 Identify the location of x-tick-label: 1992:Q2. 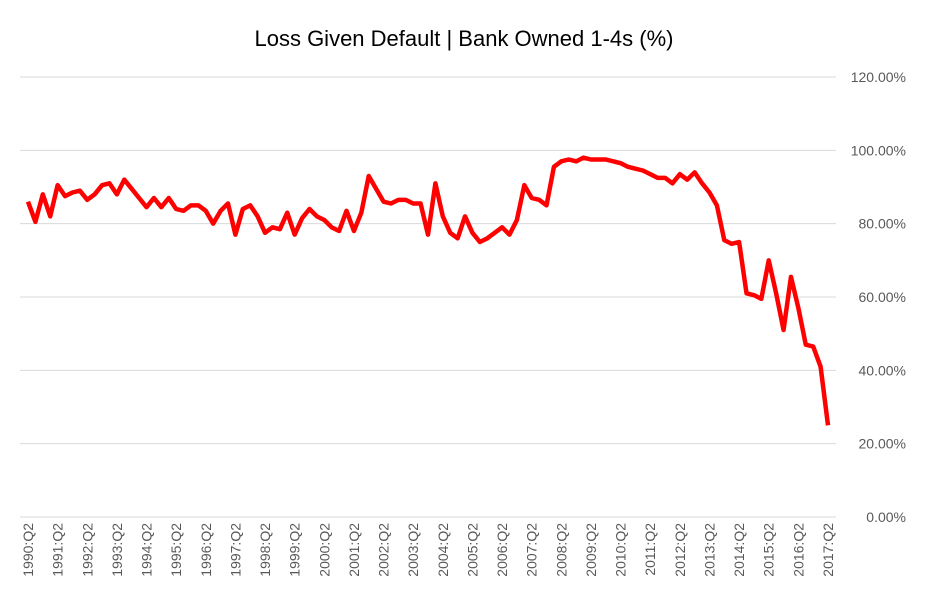
(87, 550).